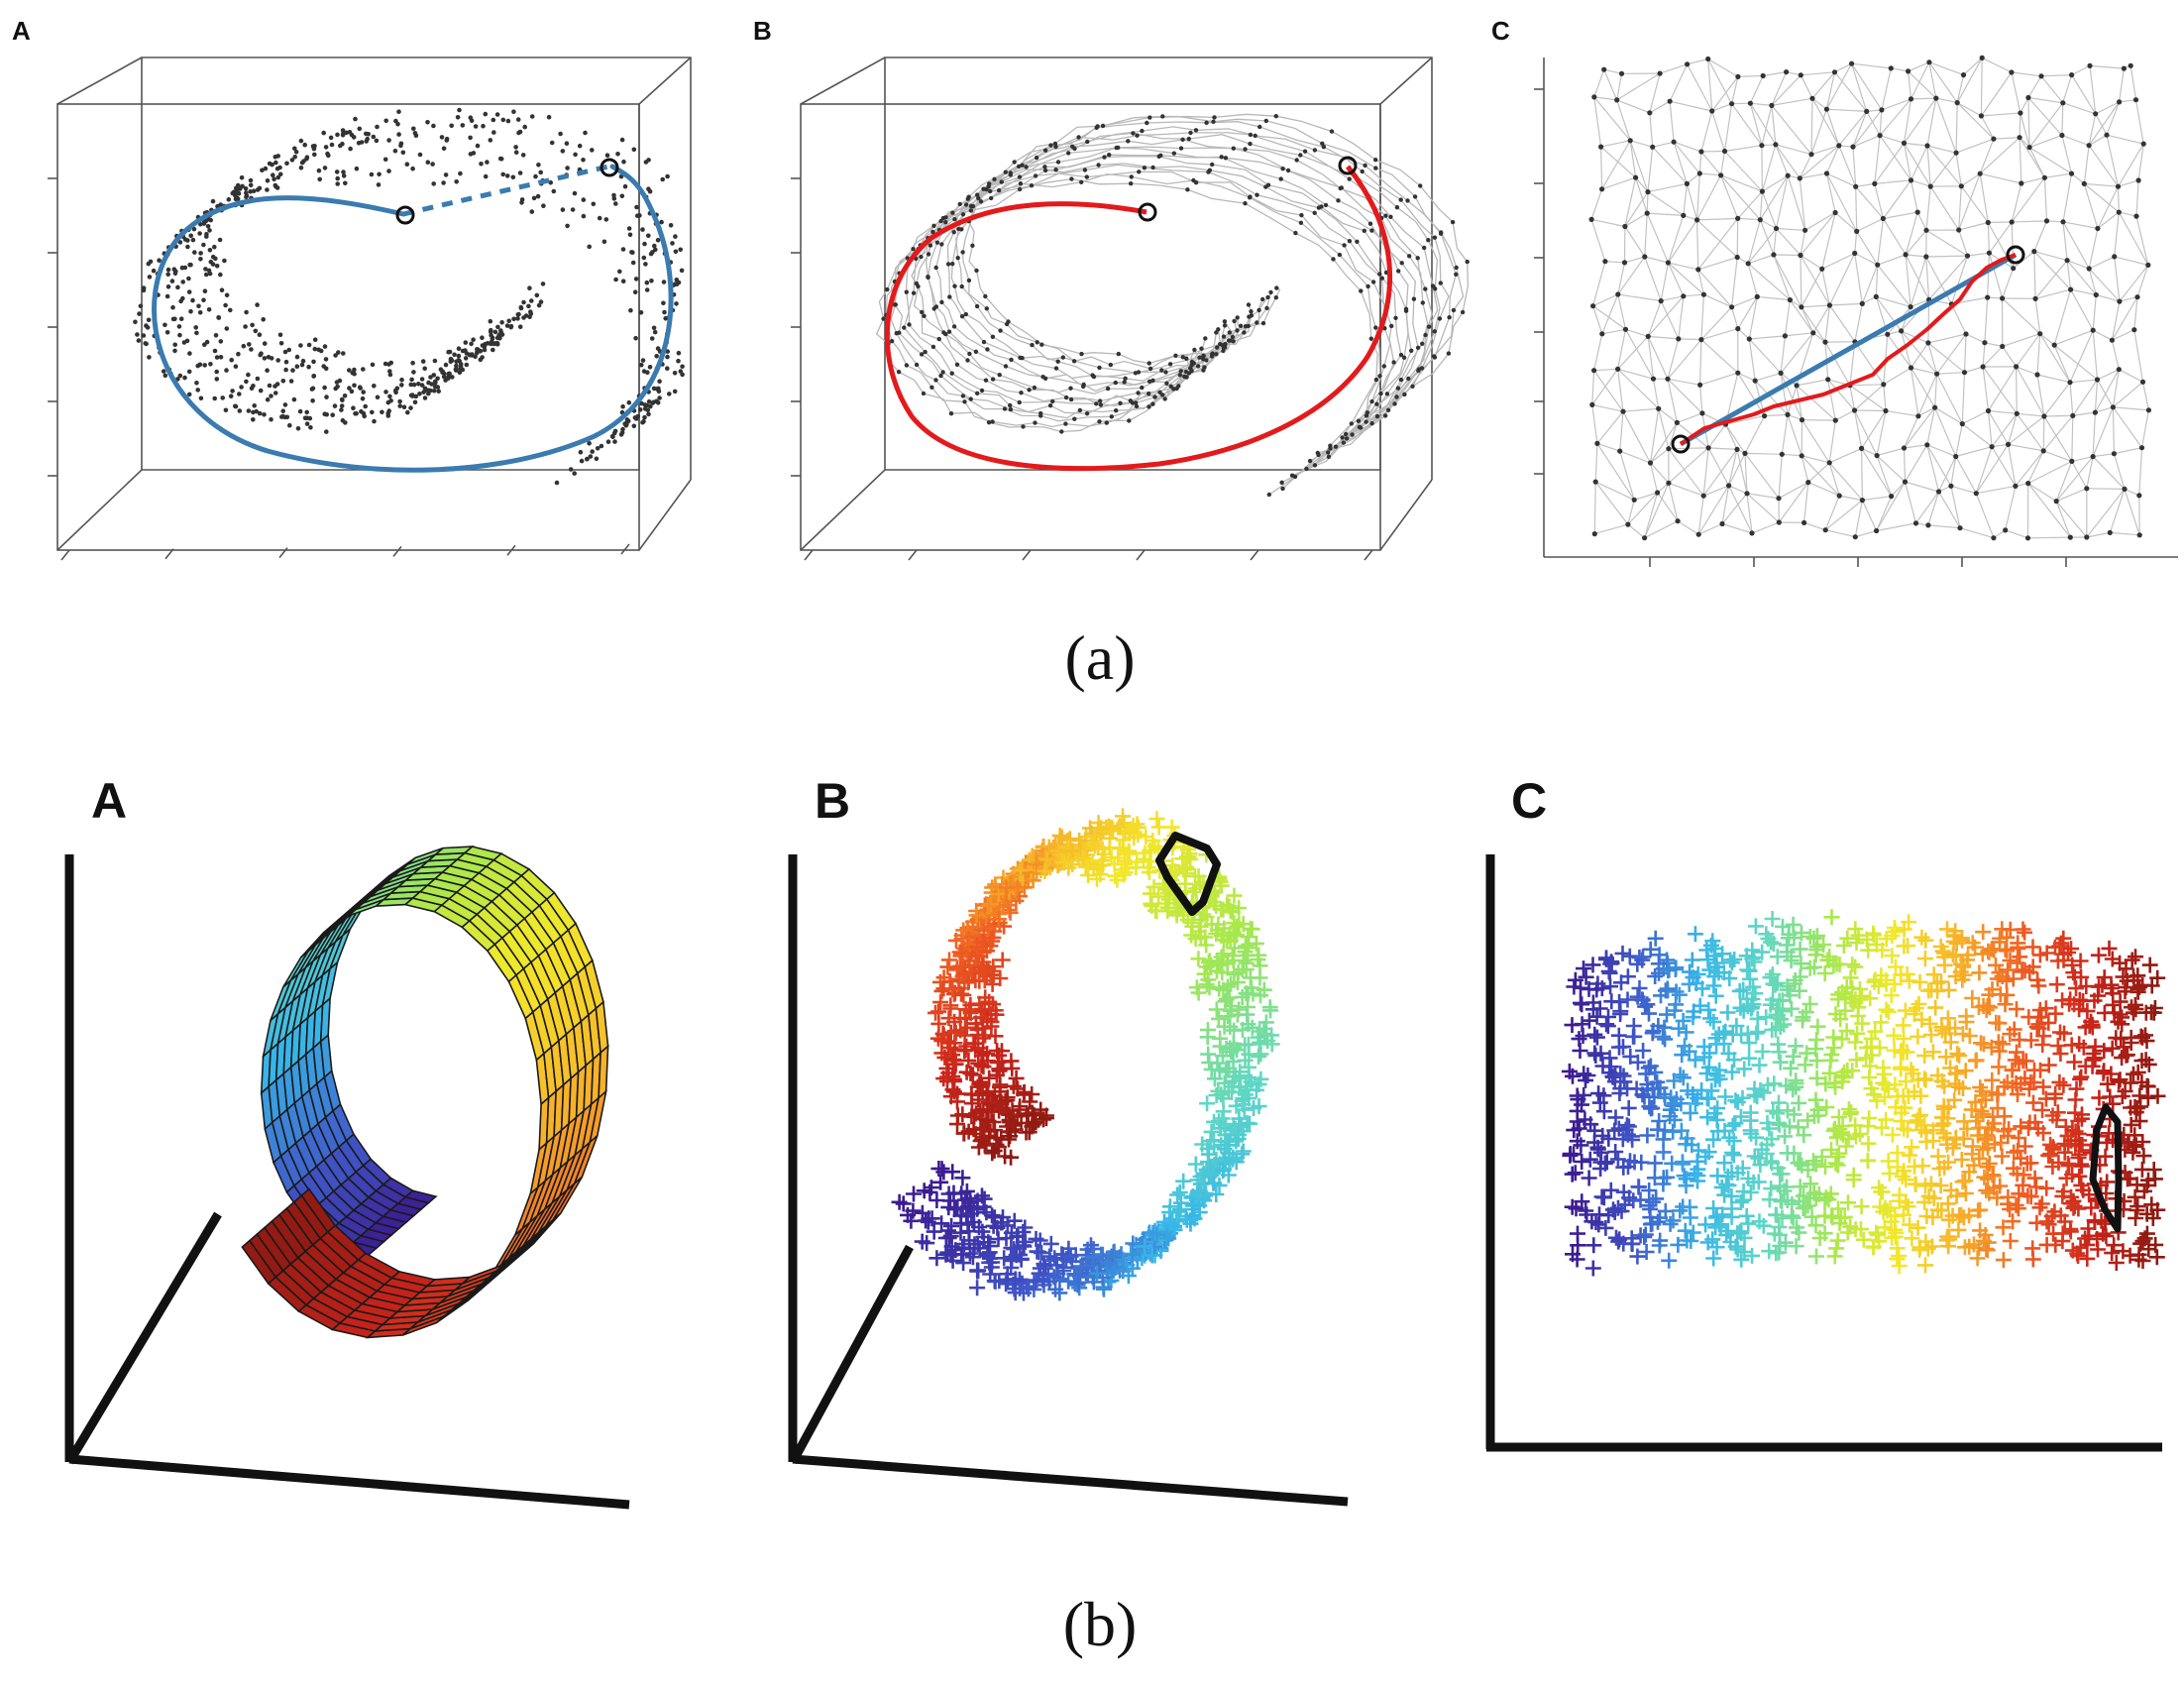 The image size is (2184, 1690). Describe the element at coordinates (1348, 165) in the screenshot. I see `panel-a-B-end-marker` at that location.